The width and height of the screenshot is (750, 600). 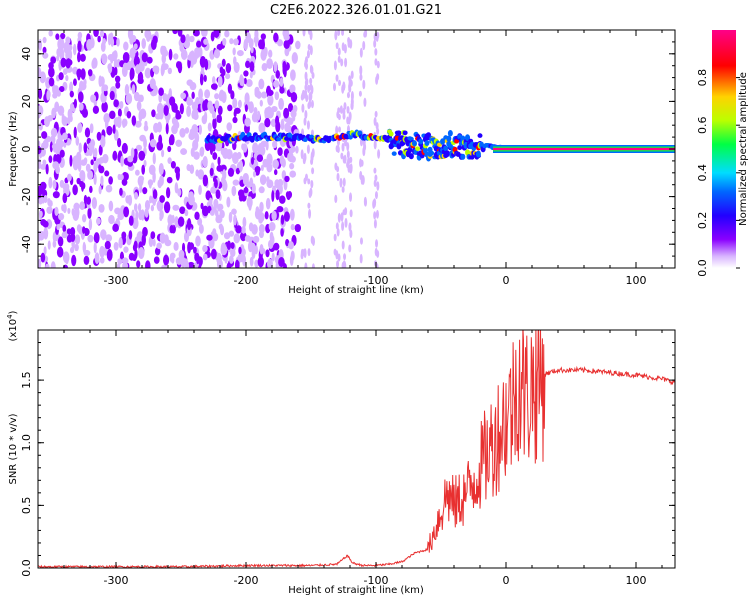 I want to click on strong-tone-core, so click(x=584, y=149).